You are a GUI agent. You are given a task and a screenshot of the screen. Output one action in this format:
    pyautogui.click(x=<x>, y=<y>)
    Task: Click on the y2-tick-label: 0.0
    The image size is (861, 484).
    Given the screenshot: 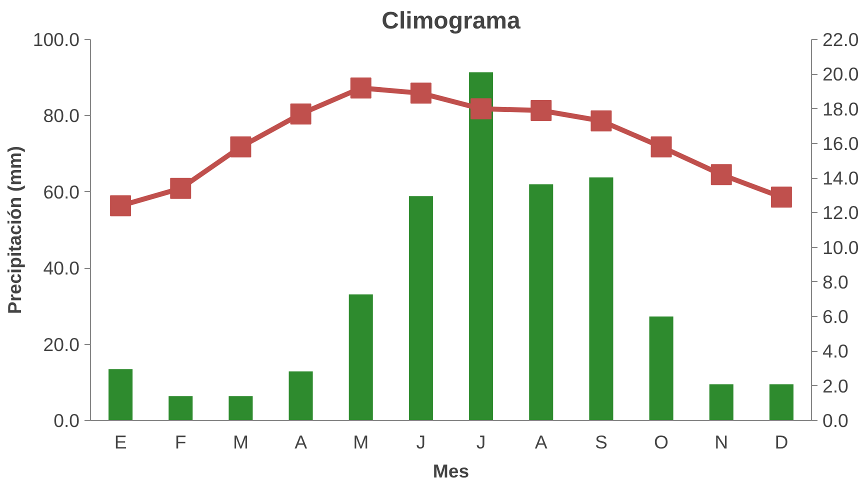 What is the action you would take?
    pyautogui.click(x=835, y=420)
    